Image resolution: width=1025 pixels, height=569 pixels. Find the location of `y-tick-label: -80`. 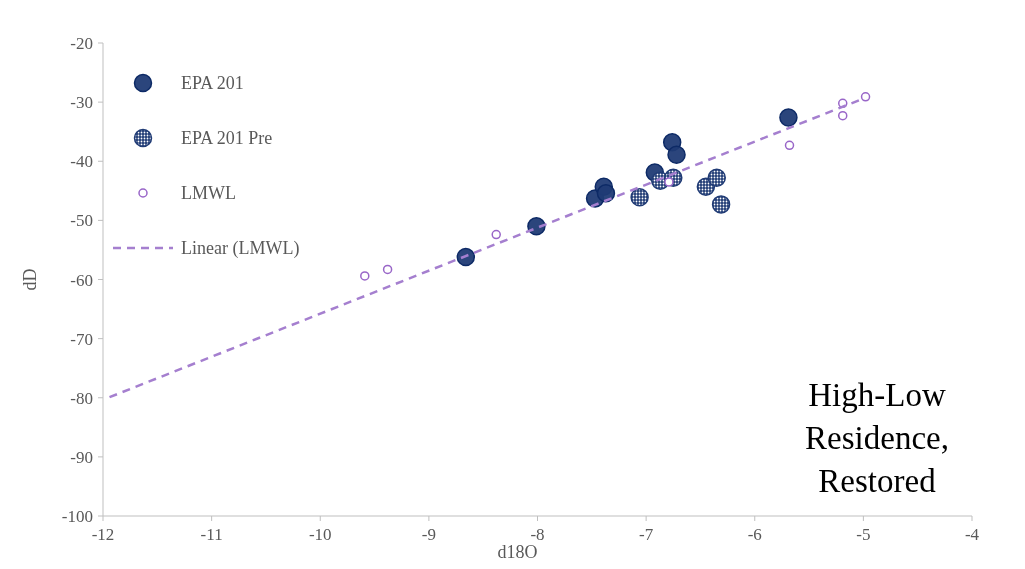

y-tick-label: -80 is located at coordinates (81, 398).